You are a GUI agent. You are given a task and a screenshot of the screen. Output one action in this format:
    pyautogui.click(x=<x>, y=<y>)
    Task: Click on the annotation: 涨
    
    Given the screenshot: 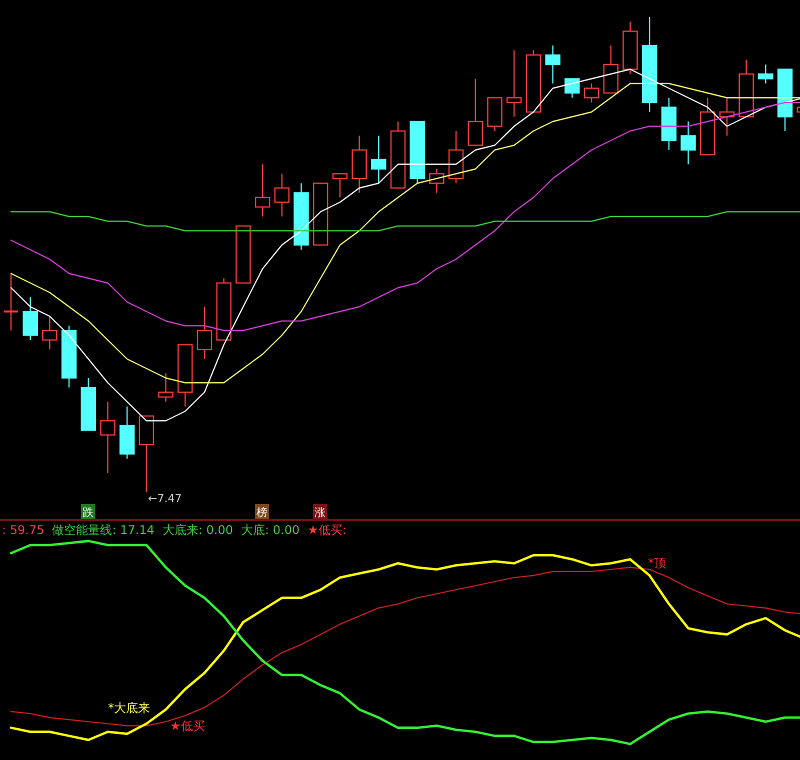 What is the action you would take?
    pyautogui.click(x=320, y=512)
    